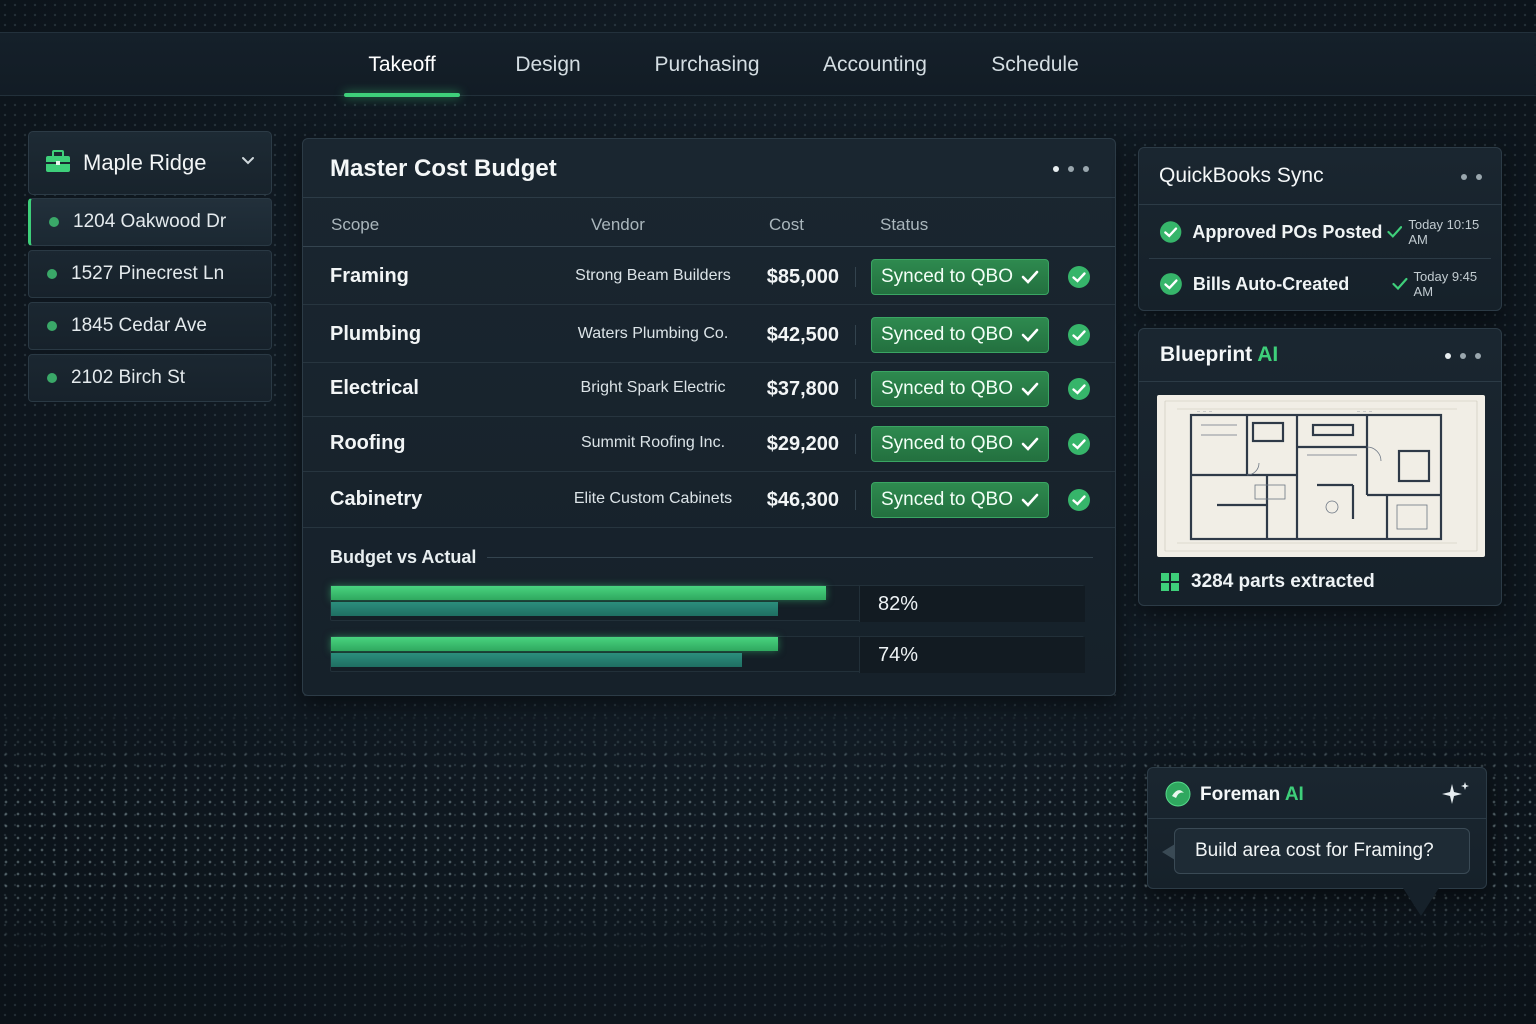  What do you see at coordinates (402, 64) in the screenshot?
I see `tab-takeoff: Takeoff` at bounding box center [402, 64].